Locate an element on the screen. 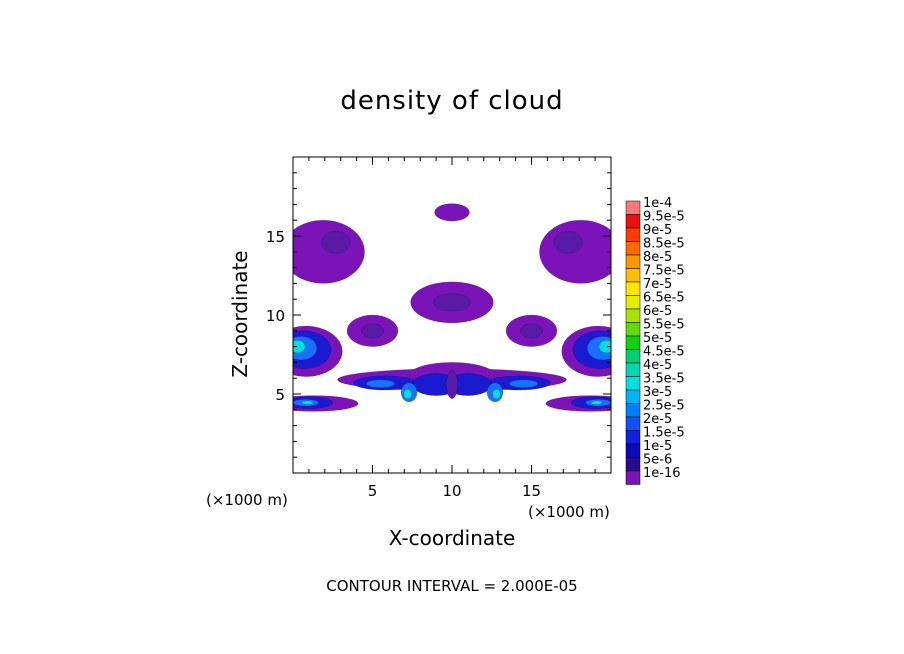 This screenshot has height=654, width=904. colorbar-label: 6.5e-5 is located at coordinates (664, 298).